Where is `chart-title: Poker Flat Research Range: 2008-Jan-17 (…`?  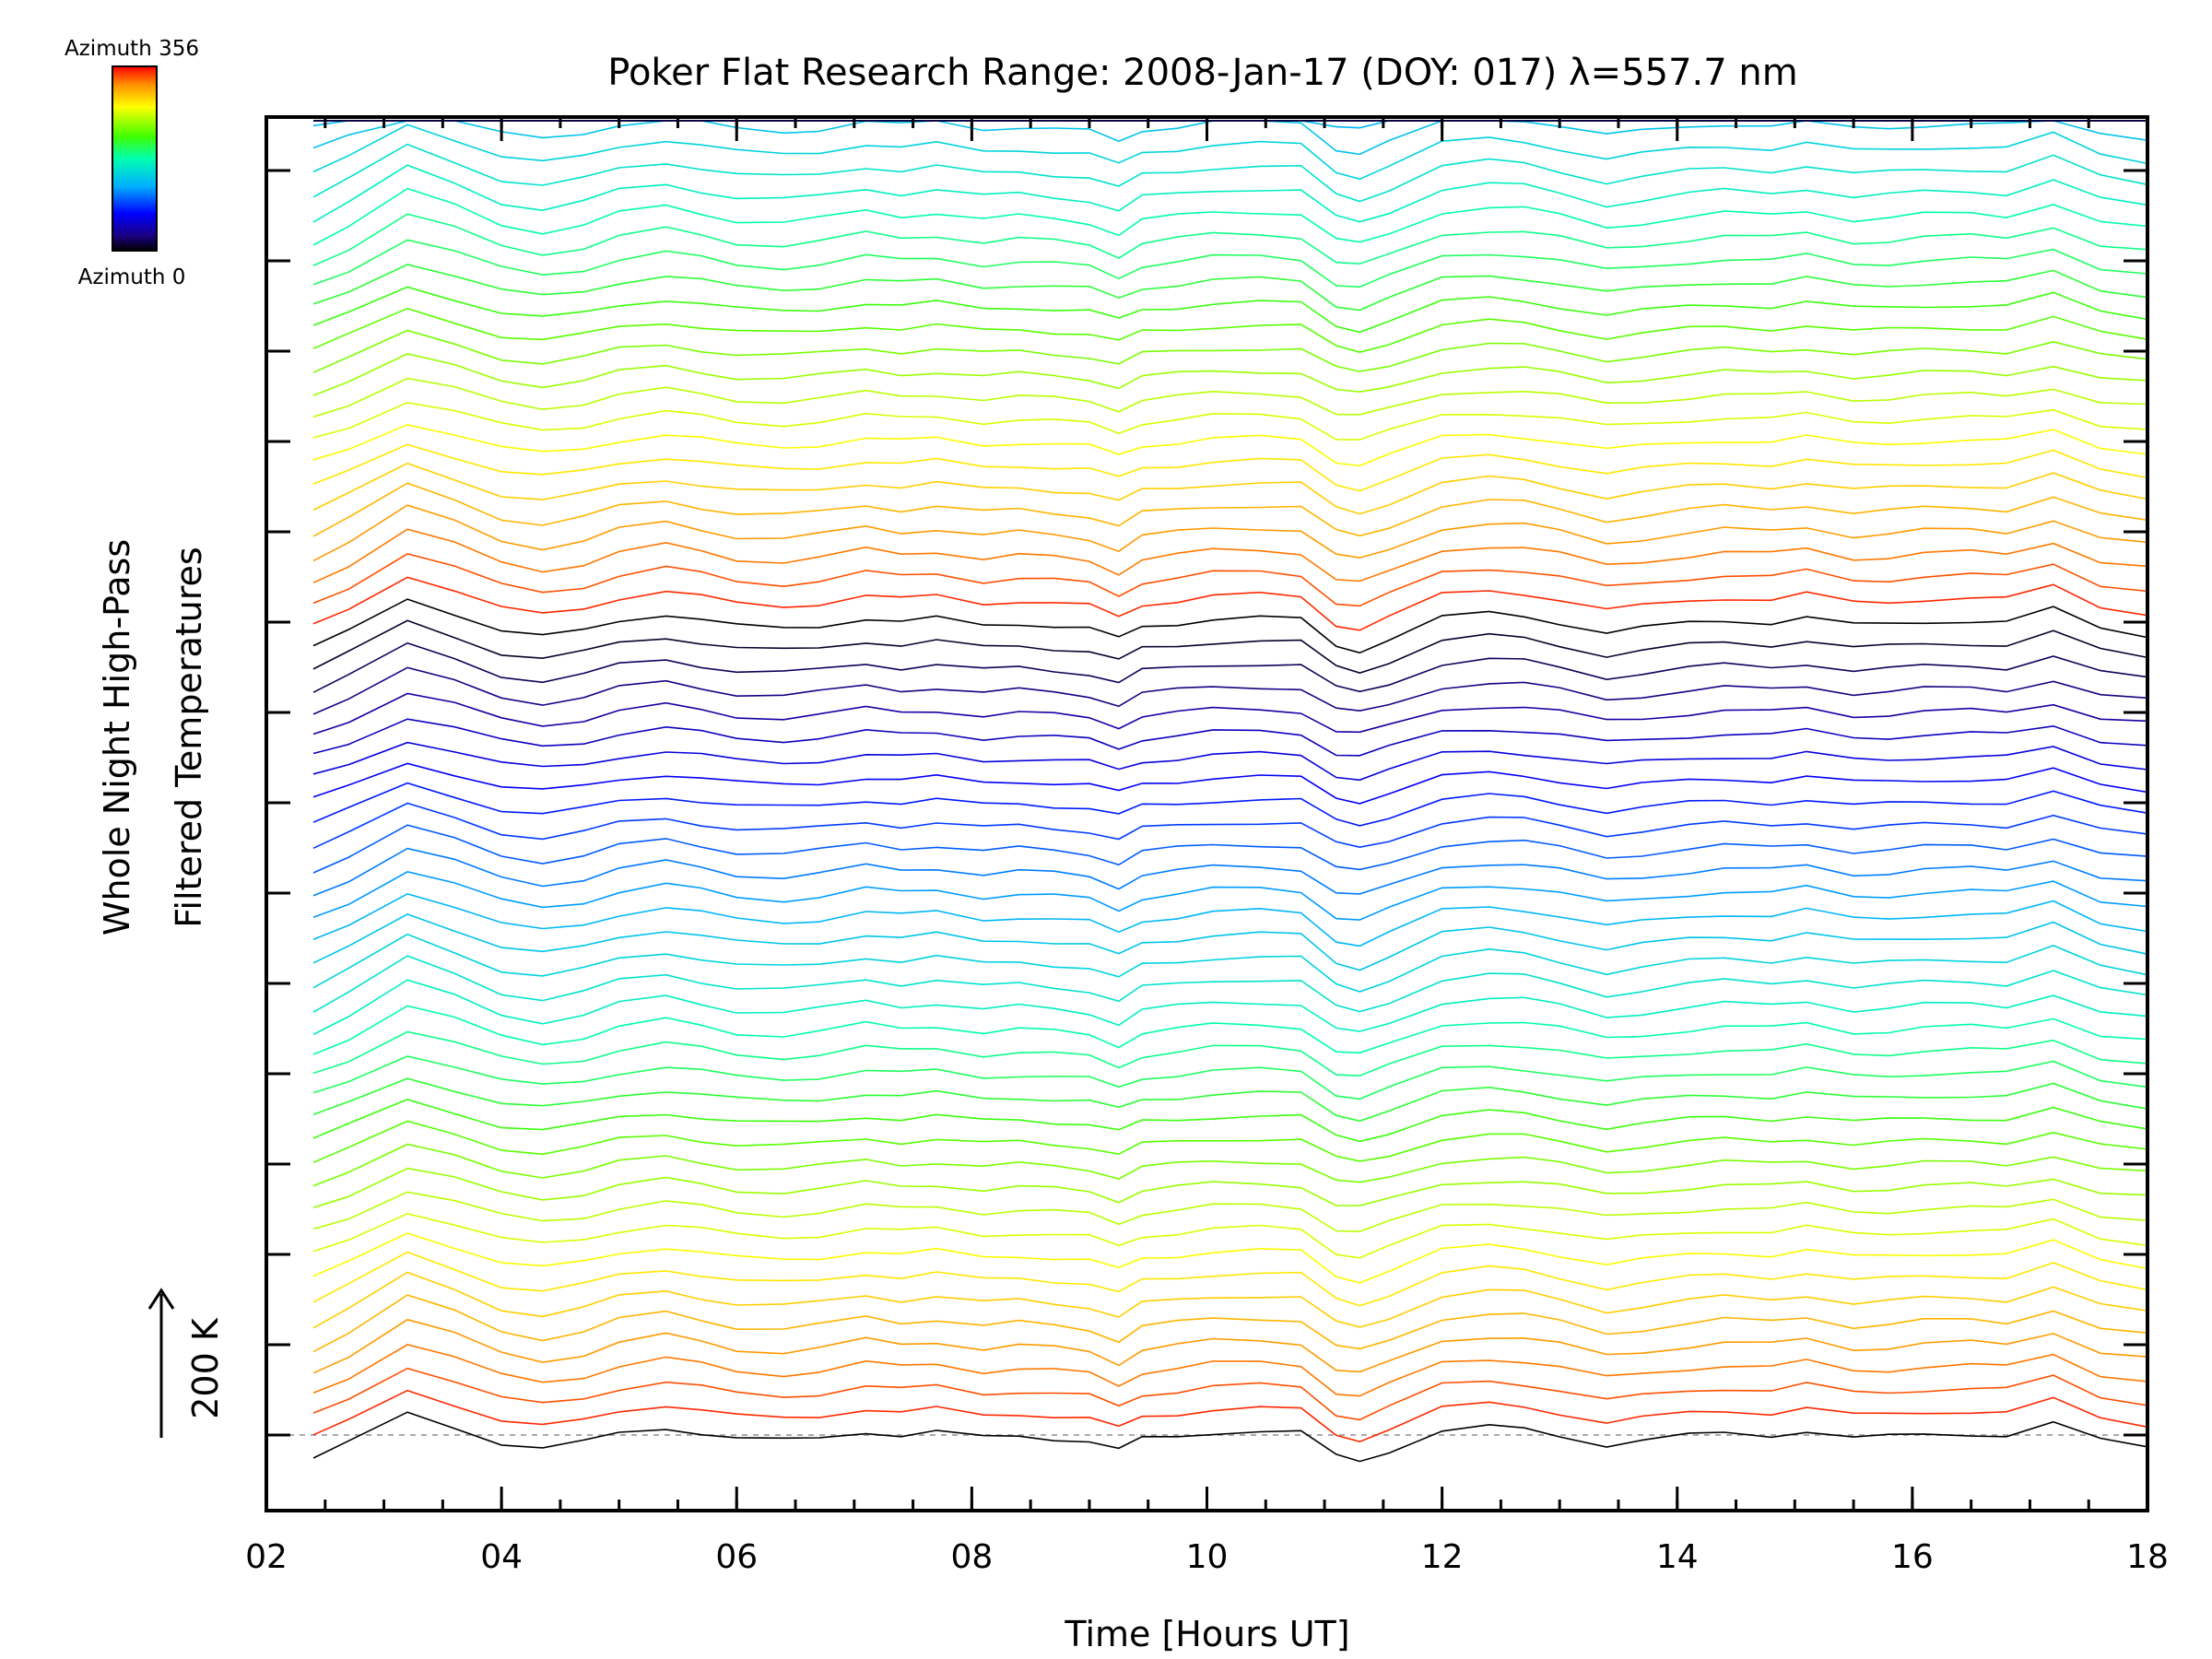 chart-title: Poker Flat Research Range: 2008-Jan-17 (… is located at coordinates (1202, 73).